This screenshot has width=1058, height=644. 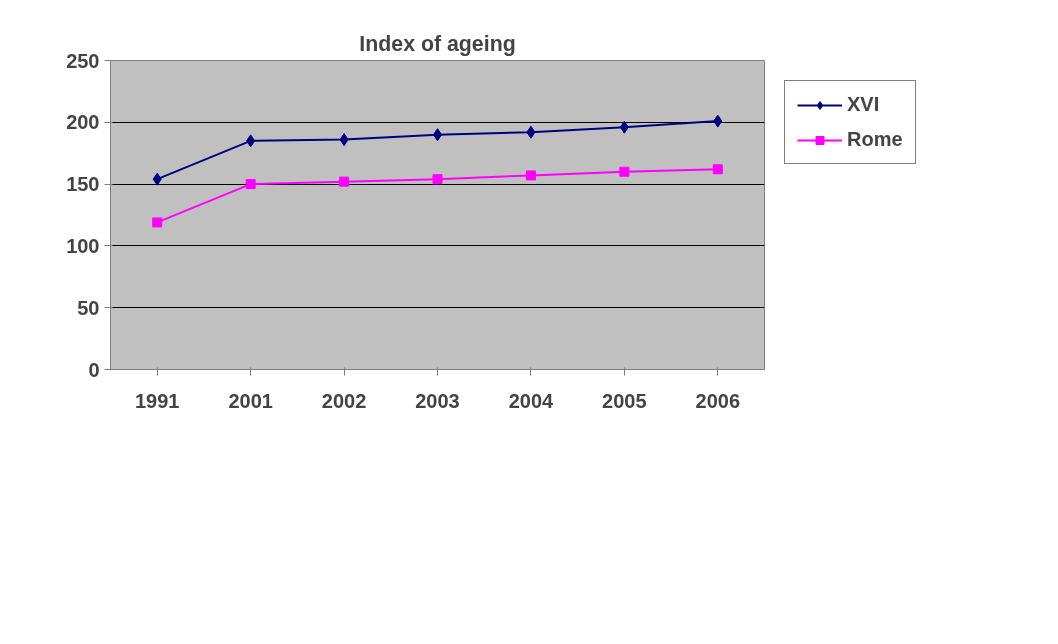 What do you see at coordinates (157, 400) in the screenshot?
I see `x-tick-label: 1991` at bounding box center [157, 400].